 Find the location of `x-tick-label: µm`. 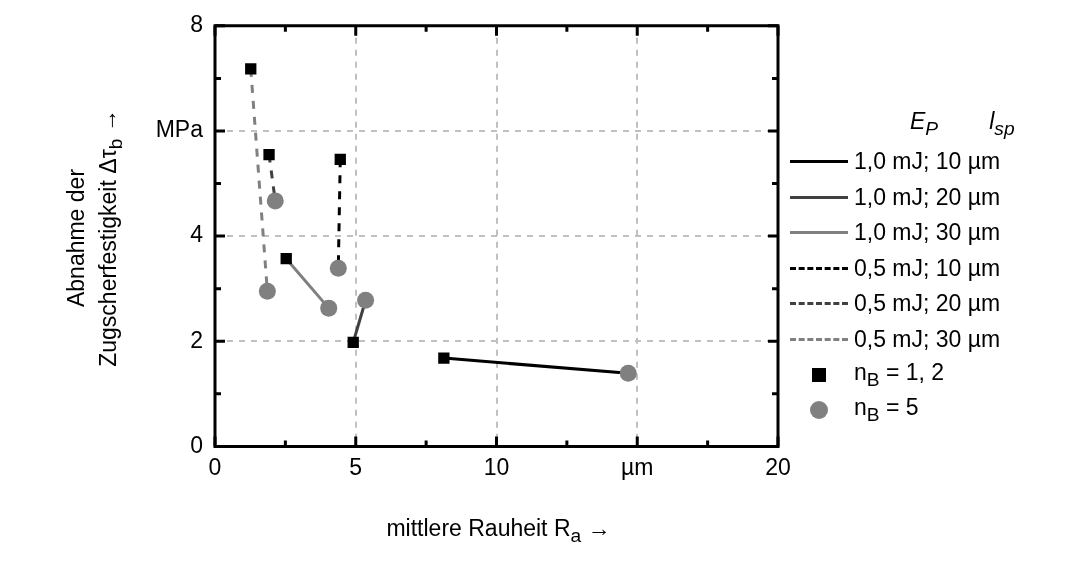

x-tick-label: µm is located at coordinates (637, 466).